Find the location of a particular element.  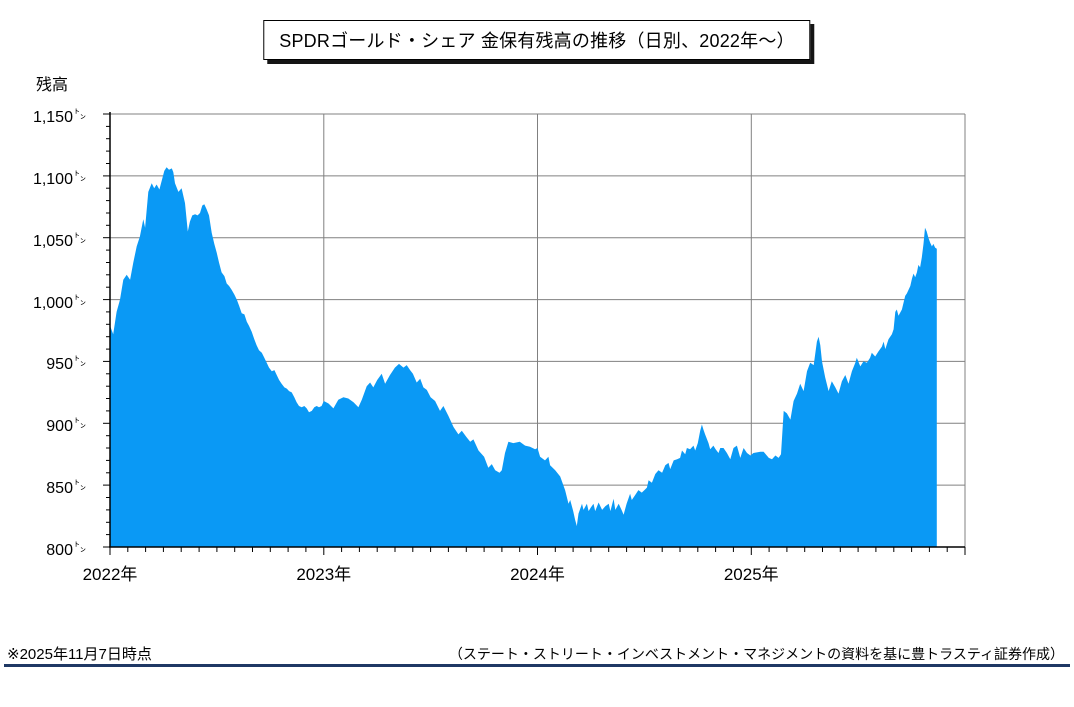

chart-title: SPDRゴールド・シェア 金保有残高の推移（日別、2022年～） is located at coordinates (537, 41).